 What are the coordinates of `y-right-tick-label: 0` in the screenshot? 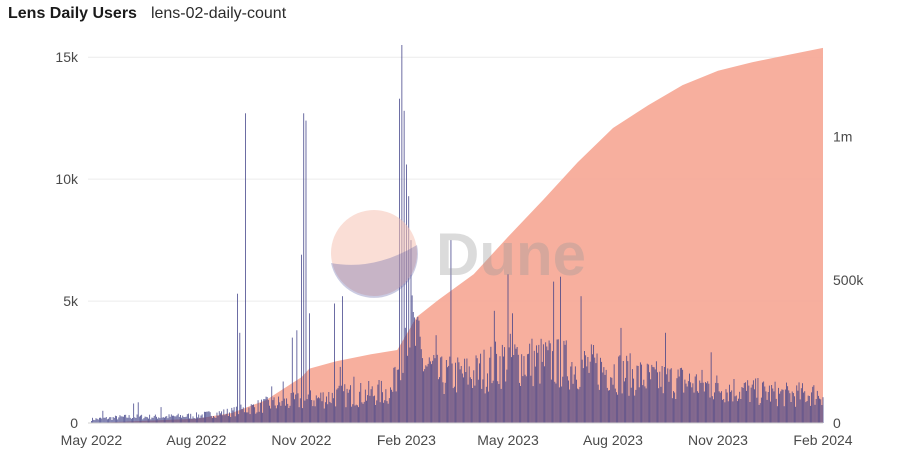 It's located at (837, 423).